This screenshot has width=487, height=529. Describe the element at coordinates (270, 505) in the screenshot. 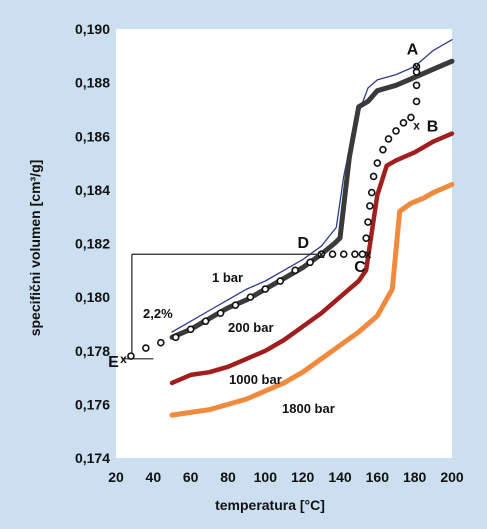

I see `x-axis-title: temperatura [°C]` at that location.